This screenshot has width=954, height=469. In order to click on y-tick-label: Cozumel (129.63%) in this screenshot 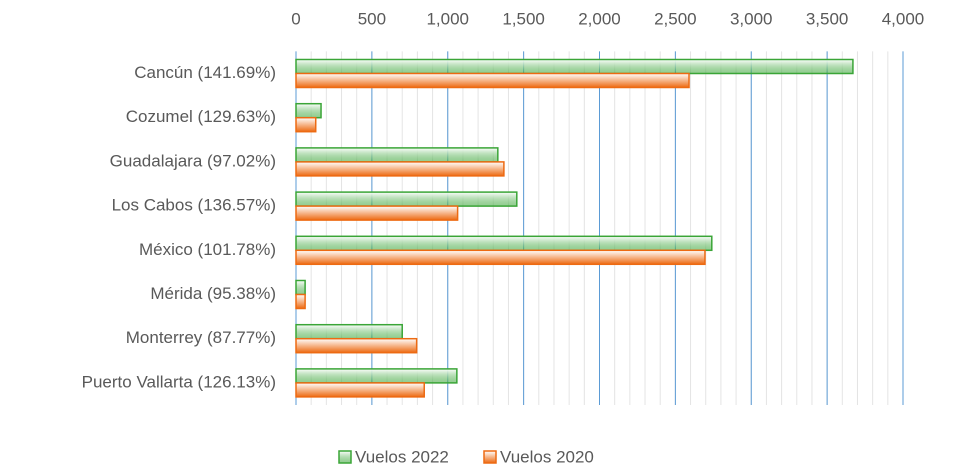, I will do `click(201, 116)`.